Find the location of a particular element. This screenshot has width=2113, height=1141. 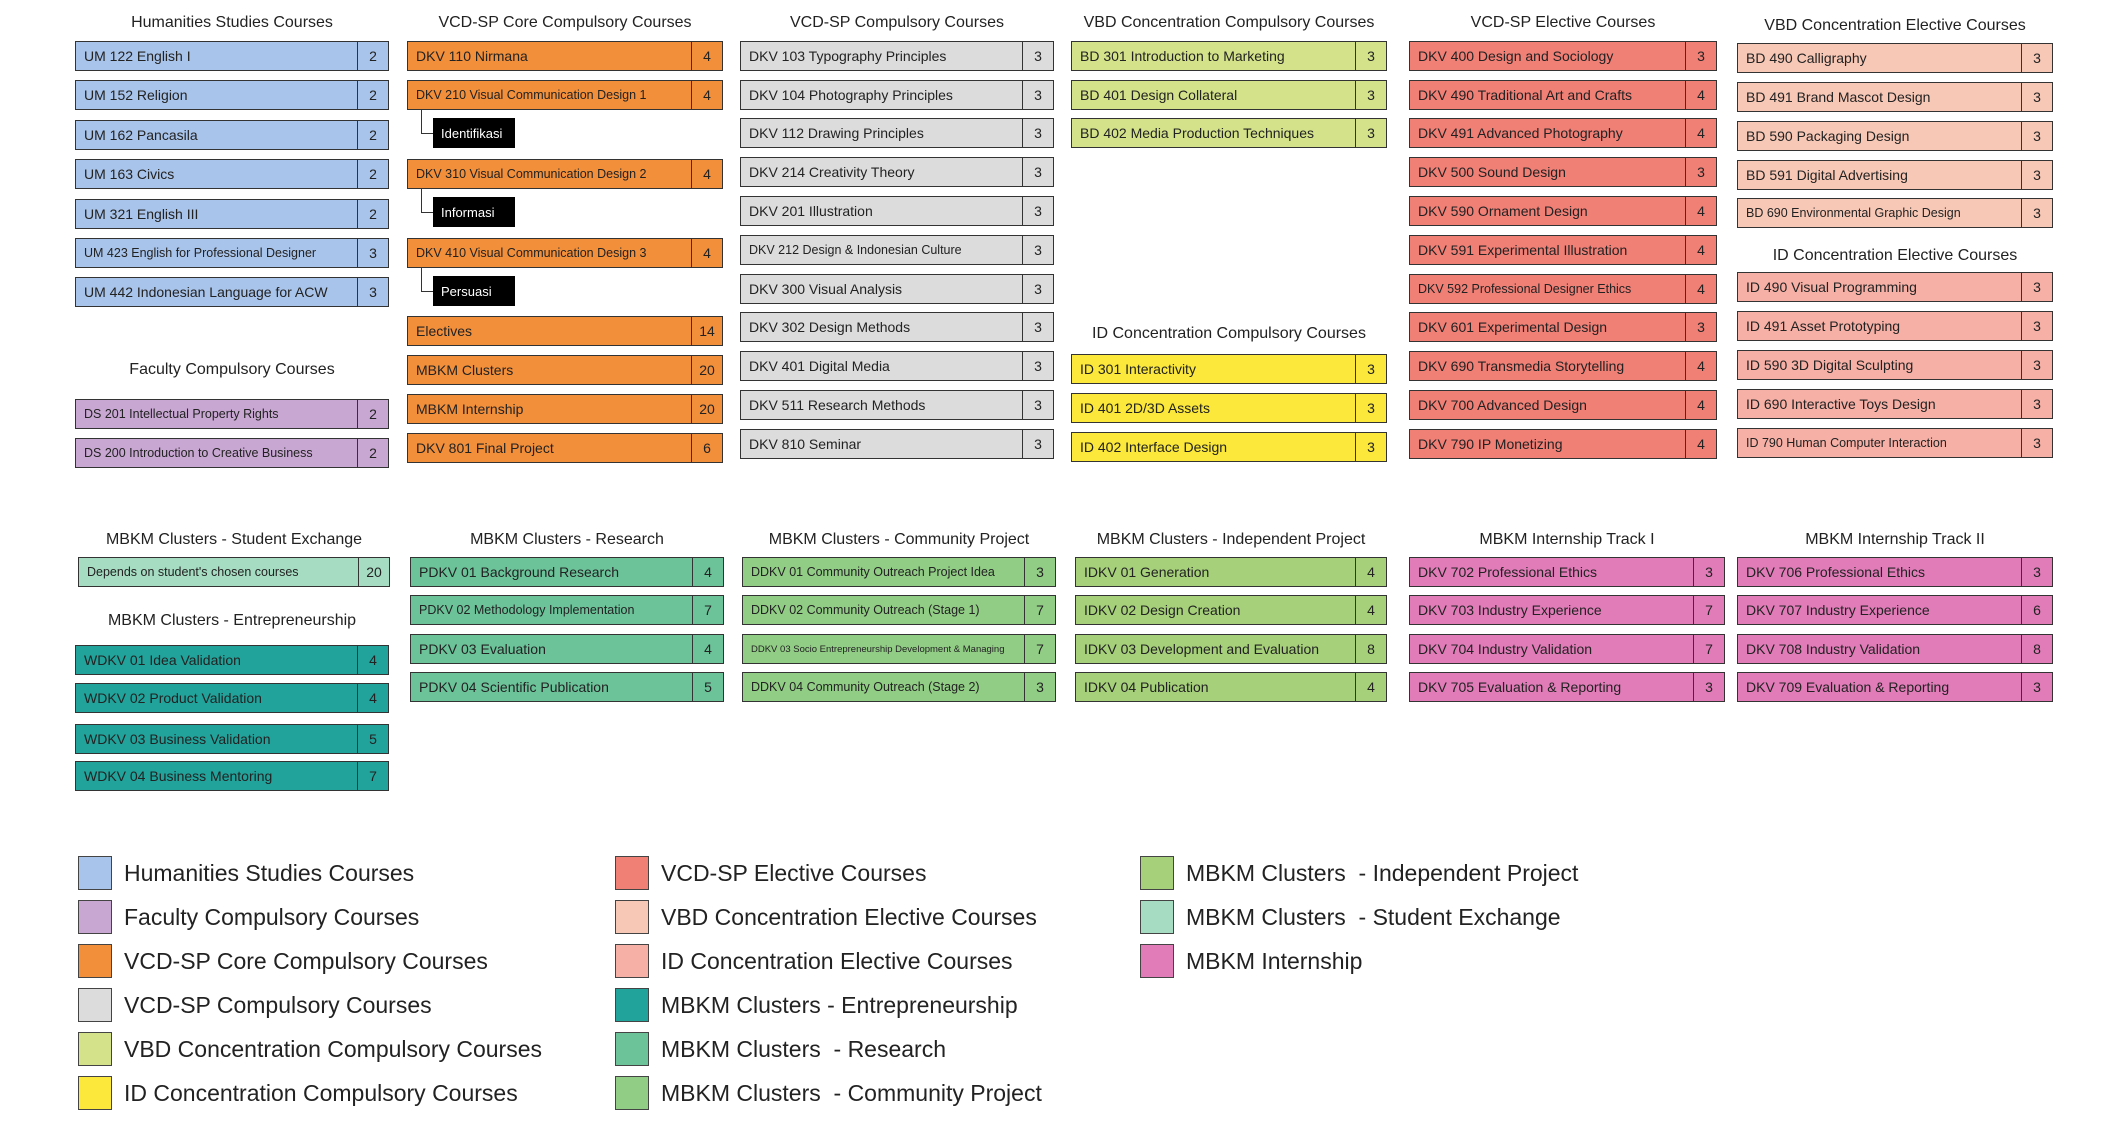

course-box: DKV 490 Traditional Art and Crafts 4 is located at coordinates (1563, 95).